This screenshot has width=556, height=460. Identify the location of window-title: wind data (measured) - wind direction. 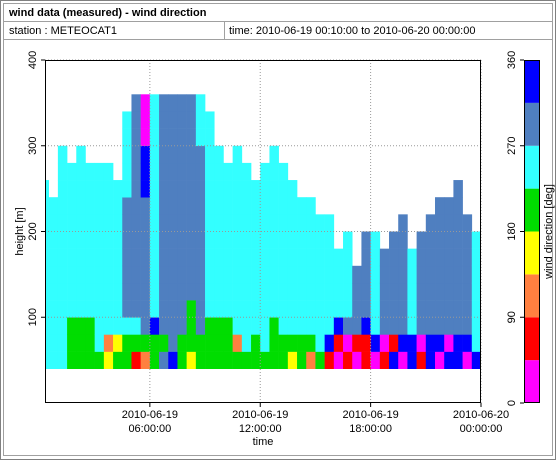
(107, 13).